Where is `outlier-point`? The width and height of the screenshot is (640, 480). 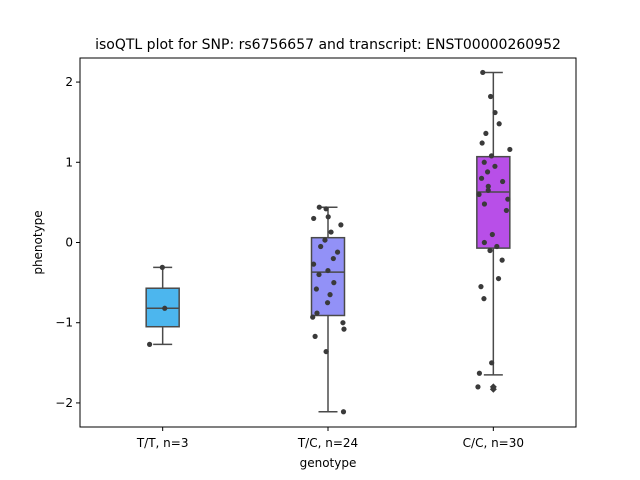
outlier-point is located at coordinates (493, 389).